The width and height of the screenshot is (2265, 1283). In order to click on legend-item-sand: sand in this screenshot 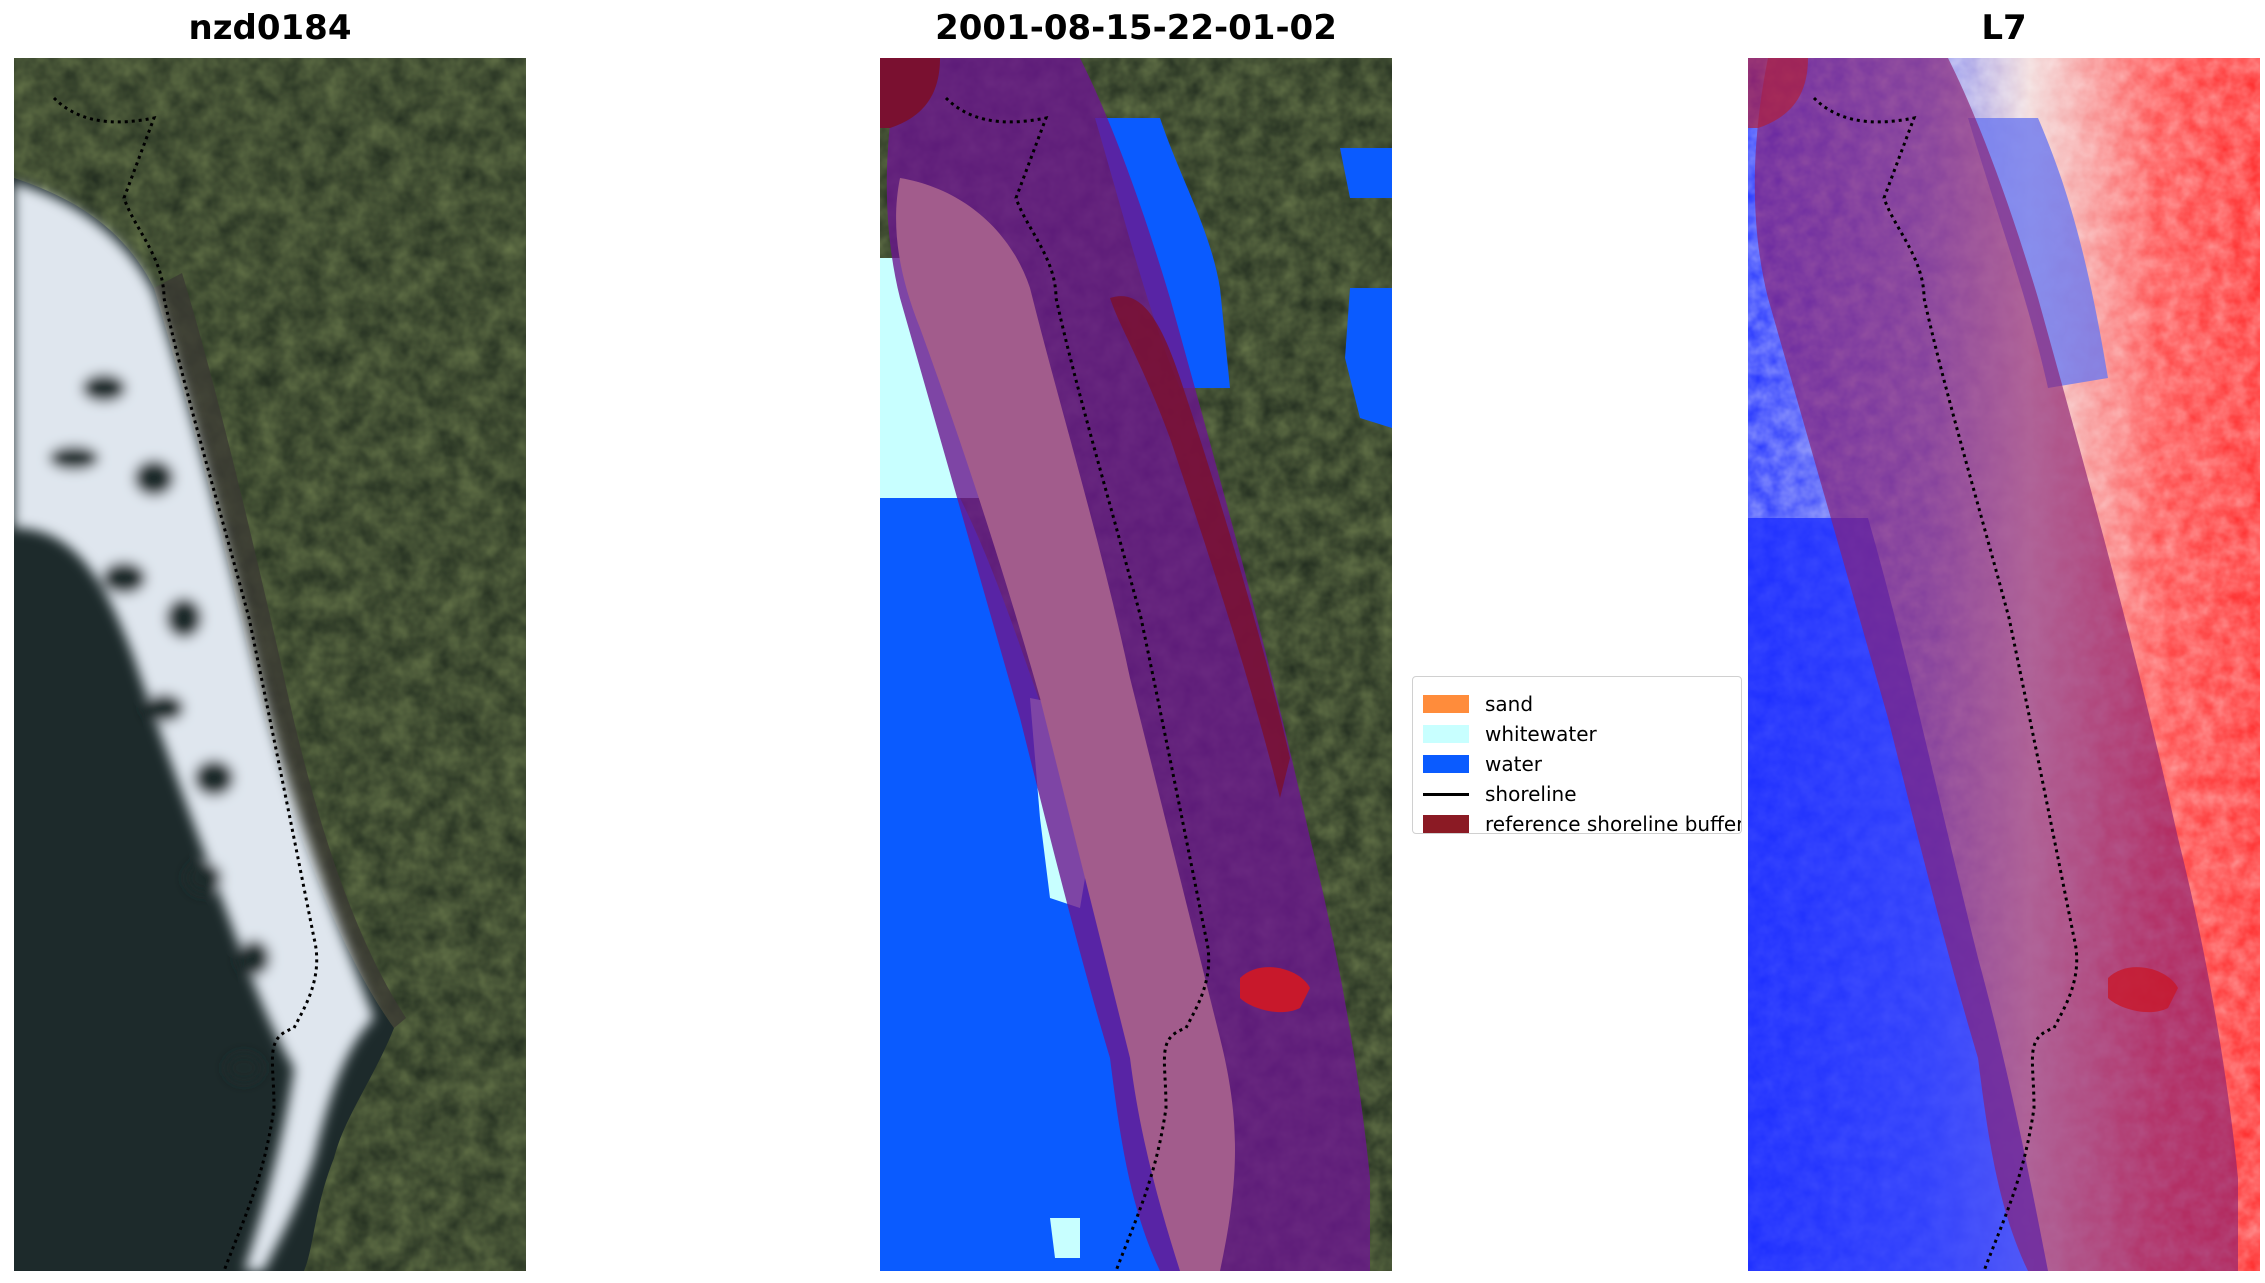, I will do `click(1478, 704)`.